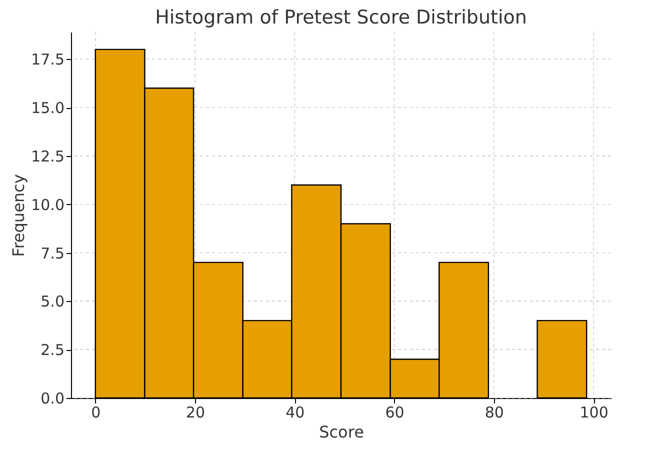 Image resolution: width=646 pixels, height=470 pixels. I want to click on chart-title: Histogram of Pretest Score Distribution, so click(341, 17).